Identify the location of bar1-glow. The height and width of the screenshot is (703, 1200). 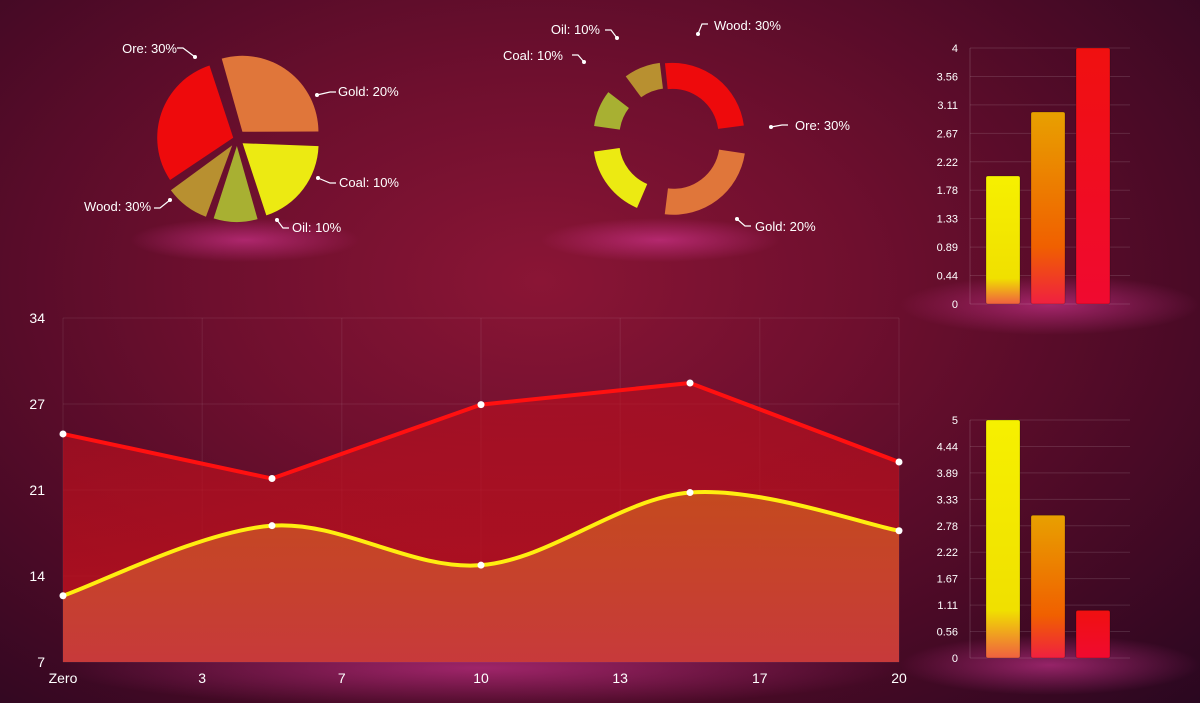
(1050, 305).